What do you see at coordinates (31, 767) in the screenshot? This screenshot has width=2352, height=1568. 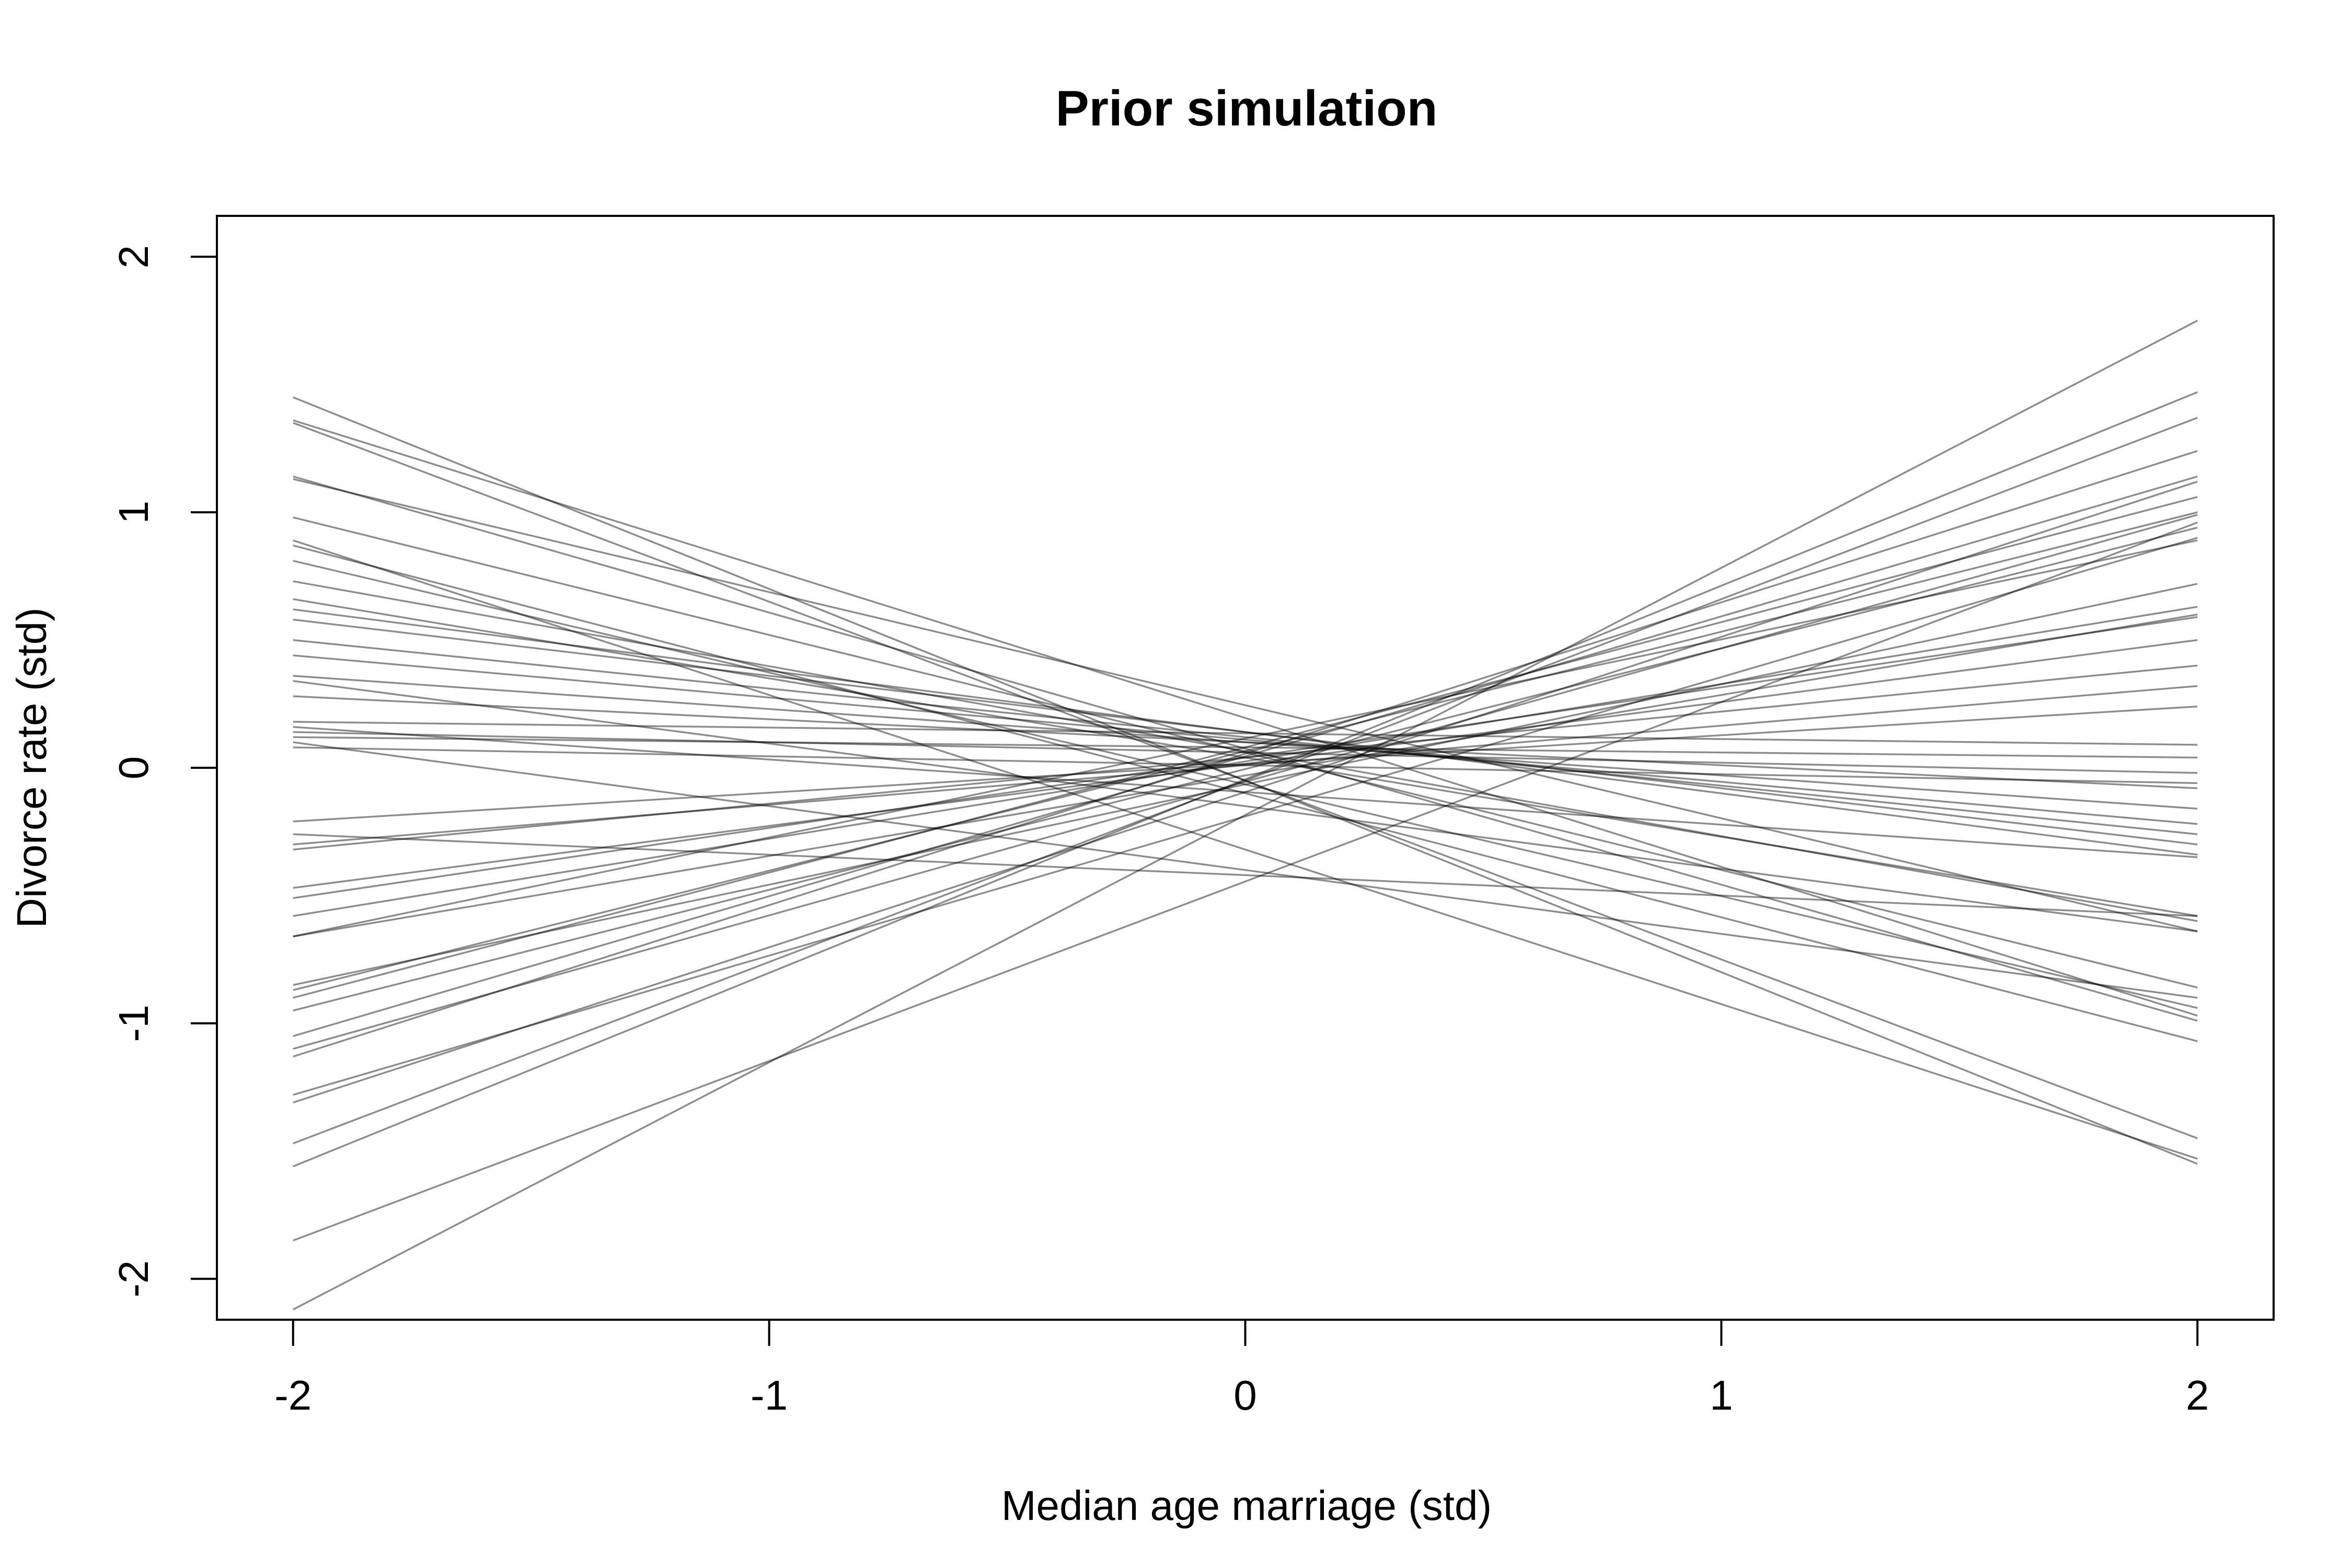 I see `y-axis-label: Divorce rate (std)` at bounding box center [31, 767].